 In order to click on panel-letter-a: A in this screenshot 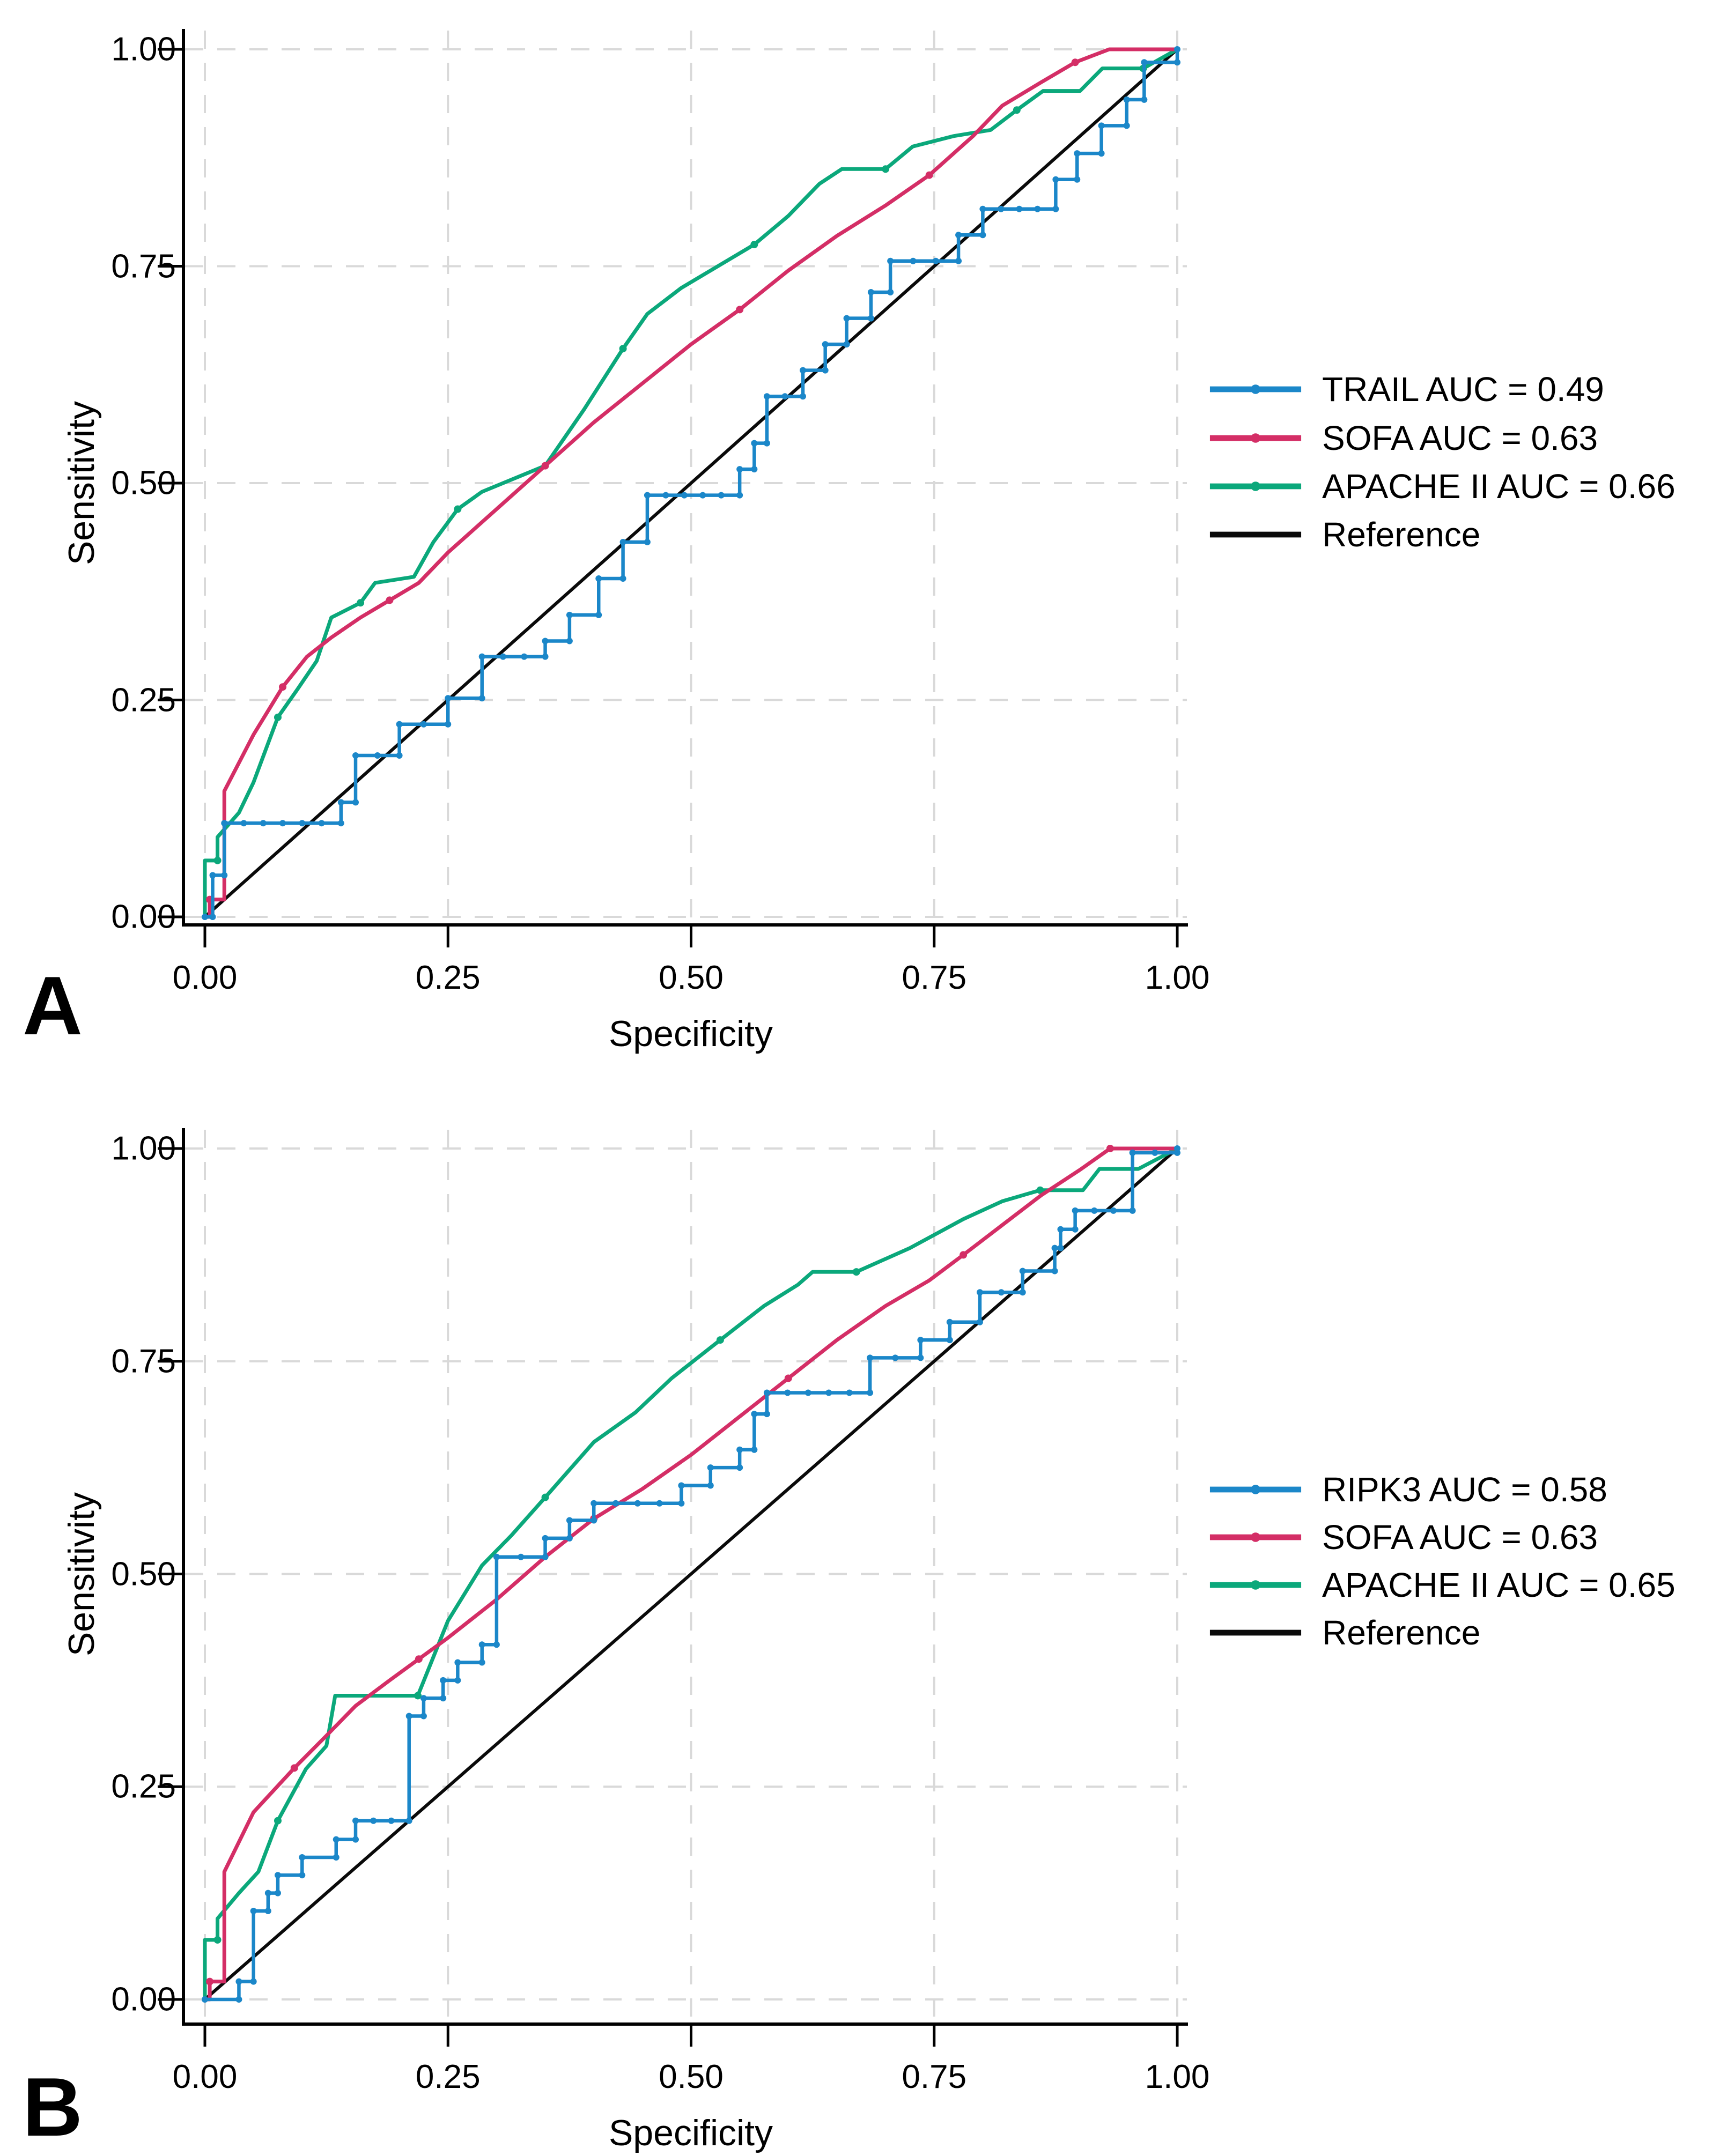, I will do `click(53, 1005)`.